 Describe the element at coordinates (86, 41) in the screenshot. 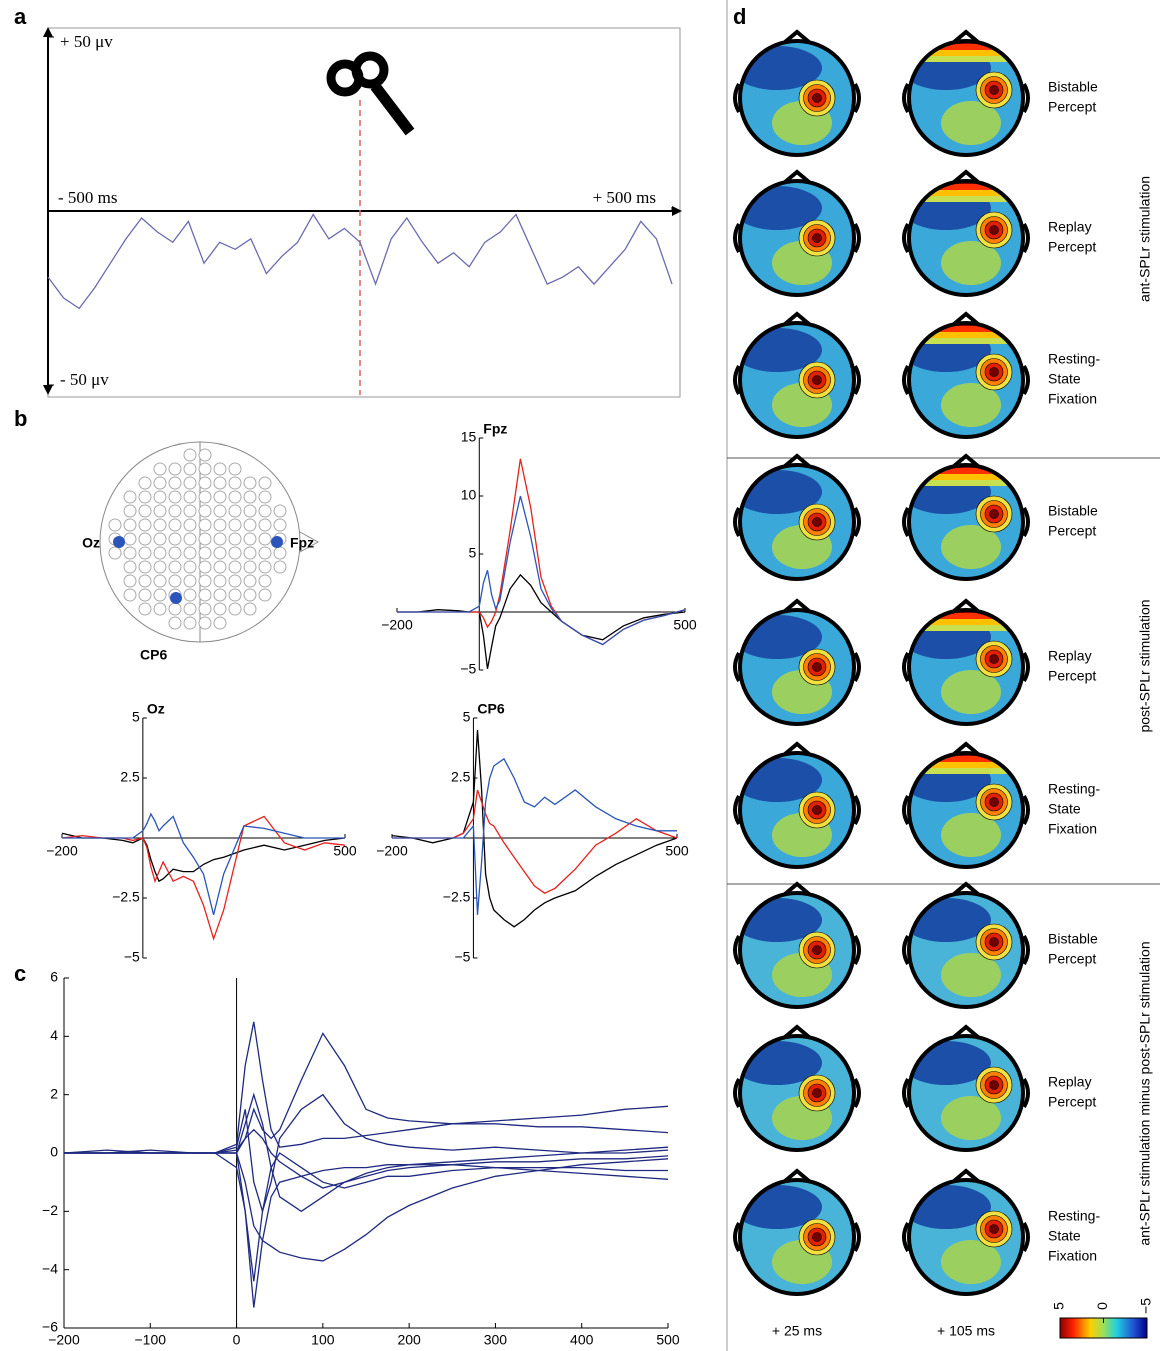

I see `y-tick-label: + 50 μv` at that location.